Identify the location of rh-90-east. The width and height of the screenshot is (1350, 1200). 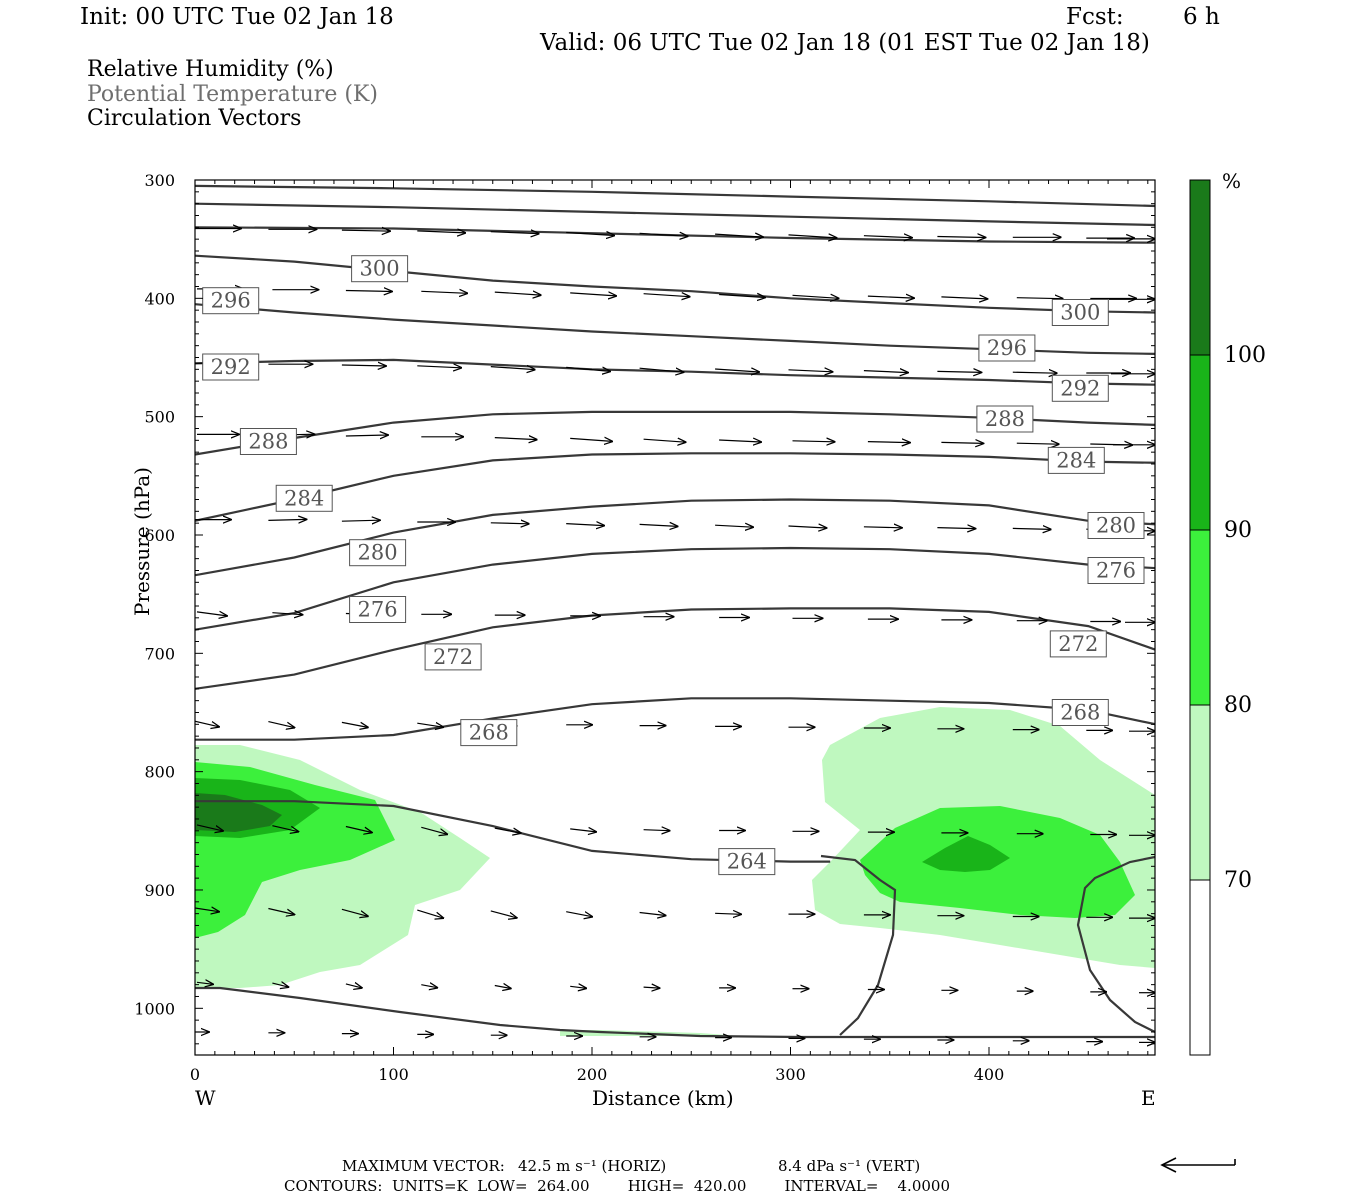
(966, 854).